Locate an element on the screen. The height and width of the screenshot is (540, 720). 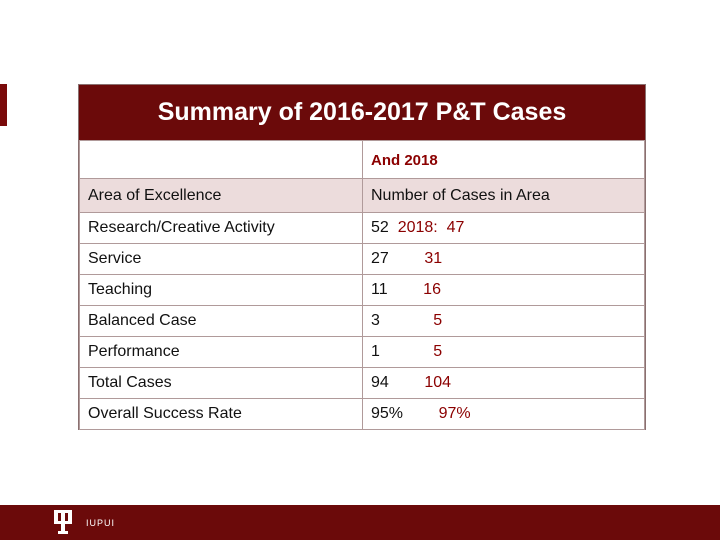
column-header-area: Area of Excellence is located at coordinates (221, 195).